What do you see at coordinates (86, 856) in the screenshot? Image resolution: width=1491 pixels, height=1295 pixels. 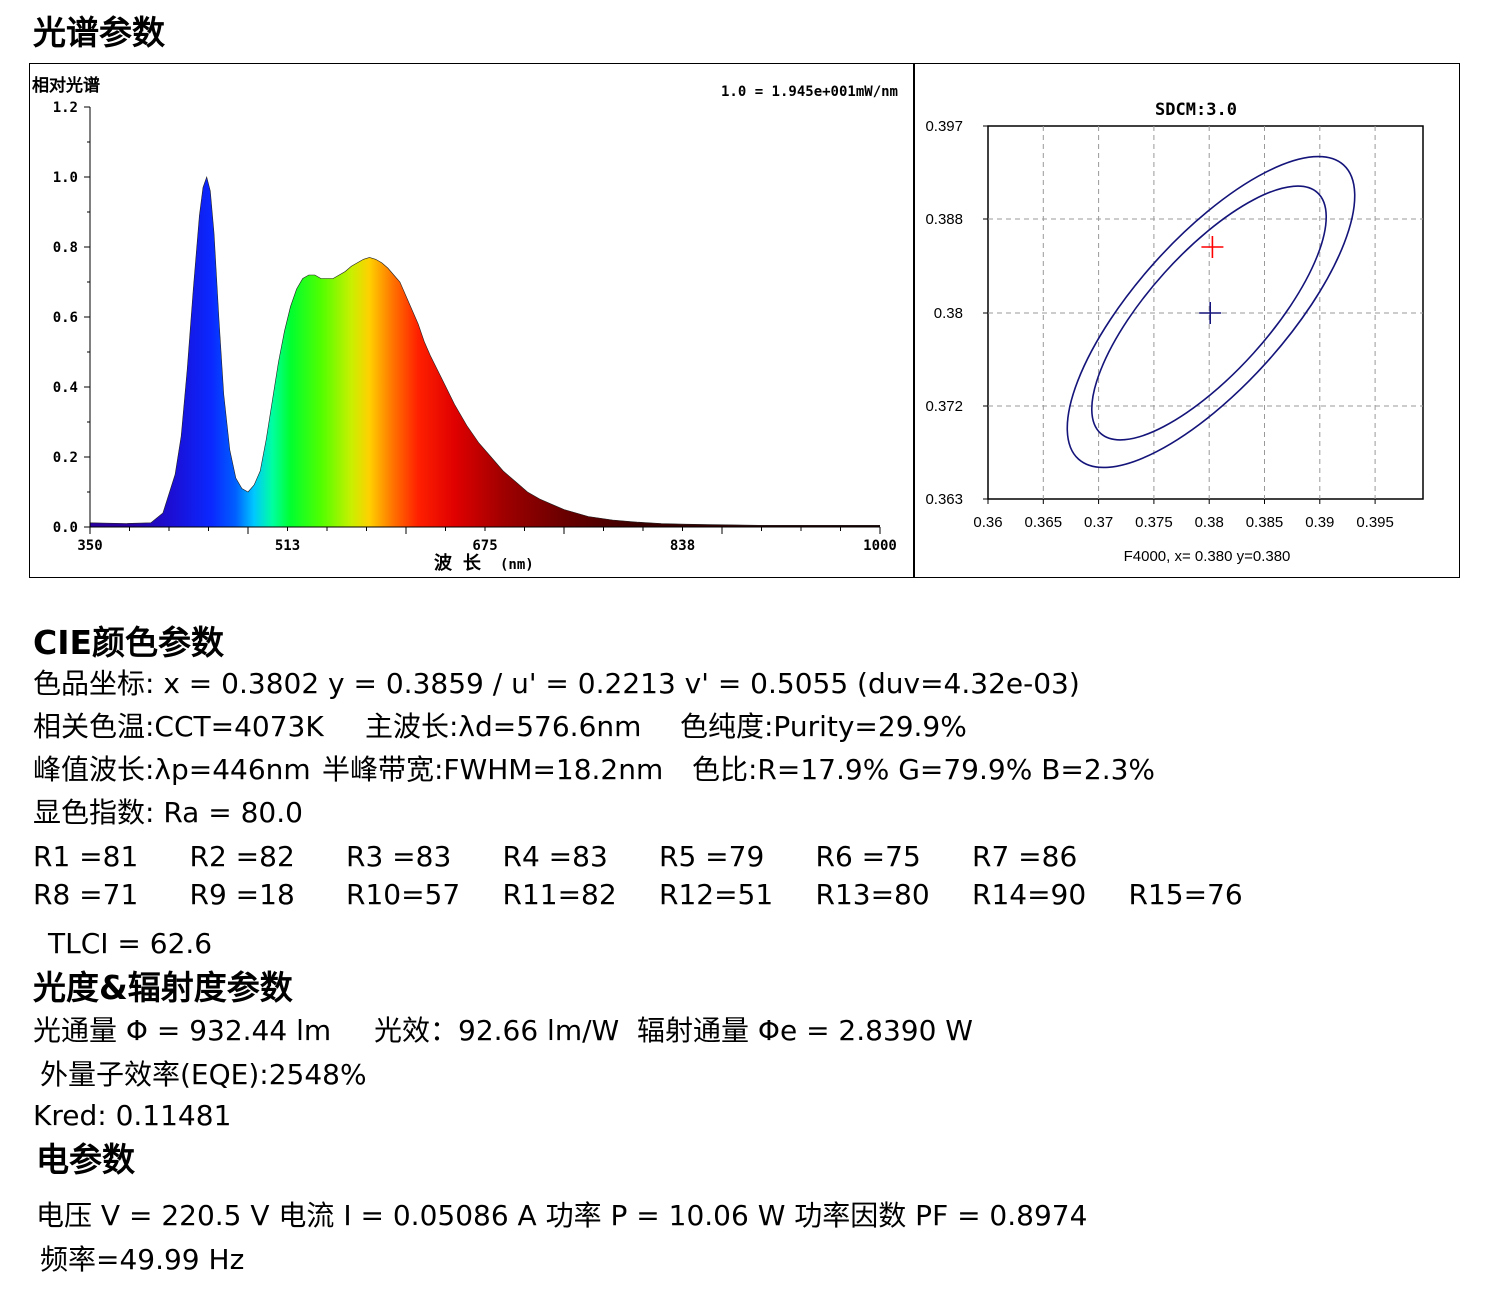 I see `cri-item: R1 =81` at bounding box center [86, 856].